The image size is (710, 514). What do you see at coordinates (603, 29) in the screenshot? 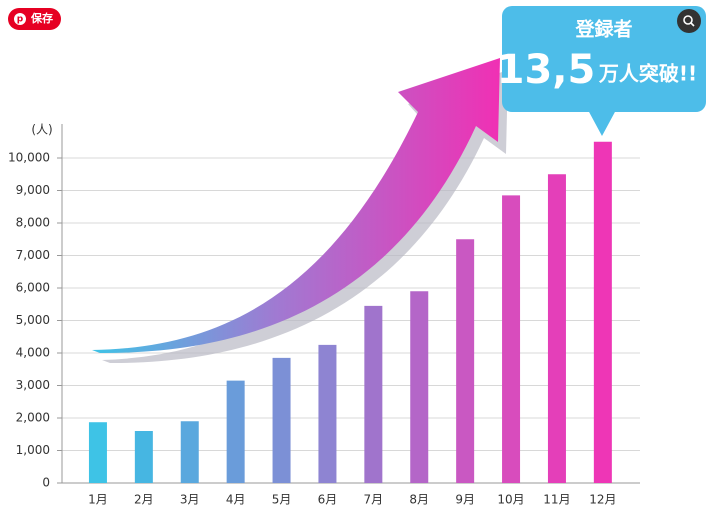
I see `callout-title: 登録者` at bounding box center [603, 29].